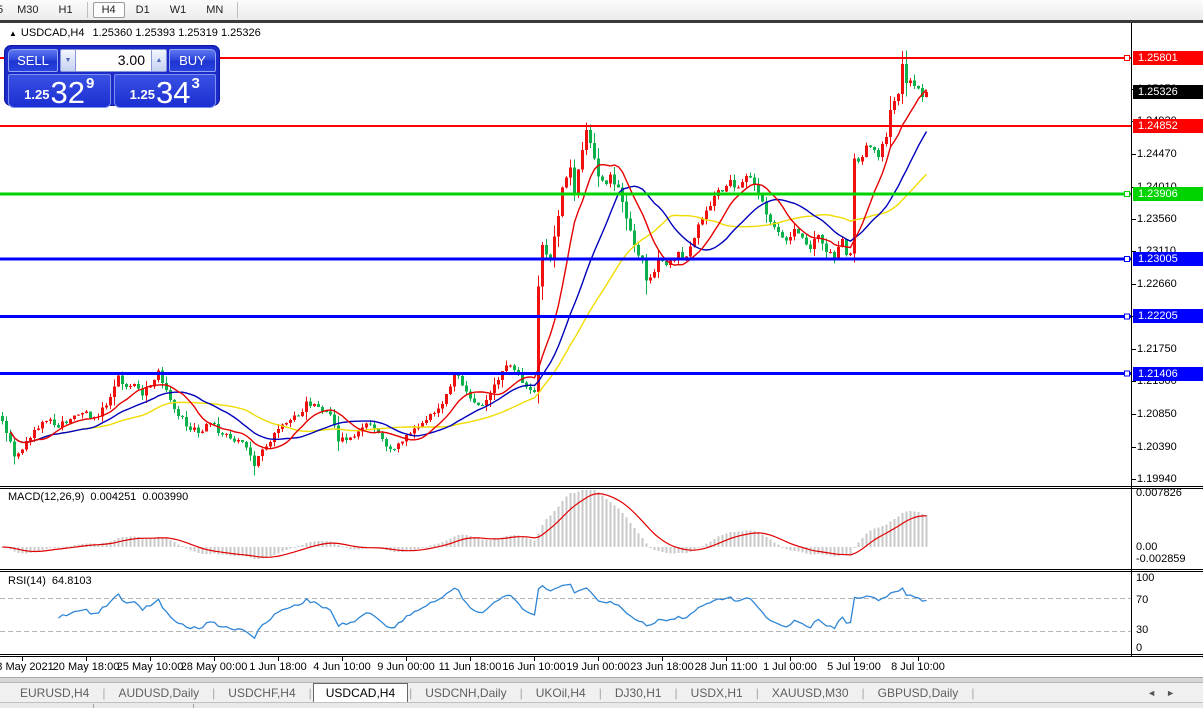  What do you see at coordinates (278, 667) in the screenshot?
I see `time-label-5: 1 Jun 18:00` at bounding box center [278, 667].